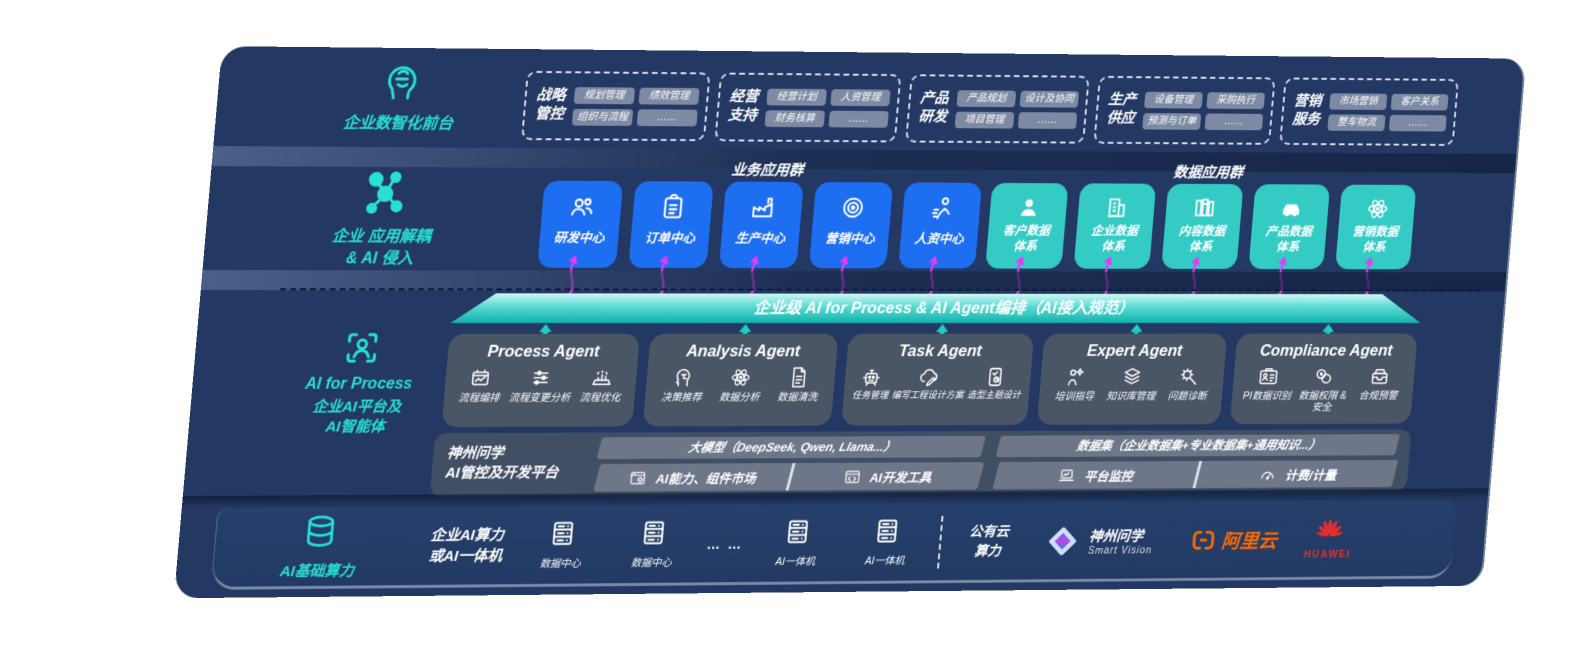  What do you see at coordinates (833, 544) in the screenshot?
I see `infra-slab: AI基础算力 企业AI算力 或AI一体机 数据中心 数据中心 … … AI一体机` at bounding box center [833, 544].